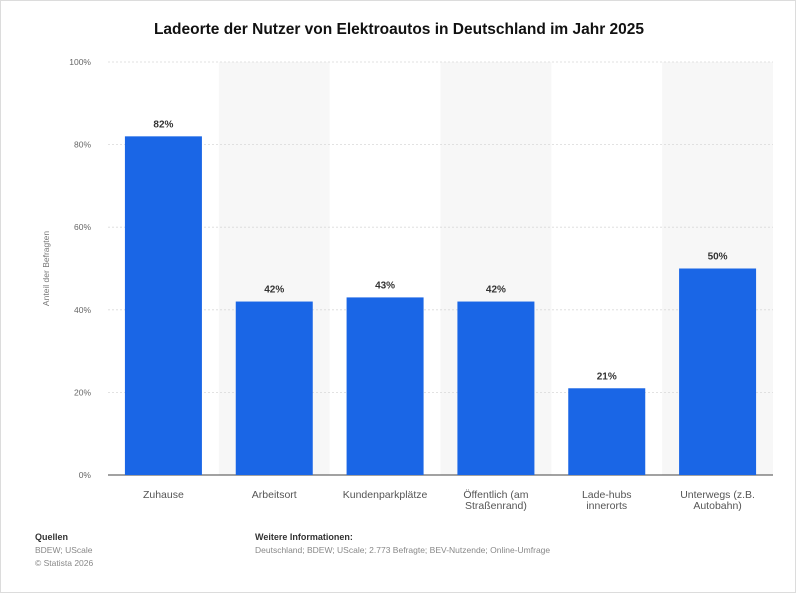 This screenshot has height=594, width=796. What do you see at coordinates (717, 506) in the screenshot?
I see `x-tick-label: Autobahn)` at bounding box center [717, 506].